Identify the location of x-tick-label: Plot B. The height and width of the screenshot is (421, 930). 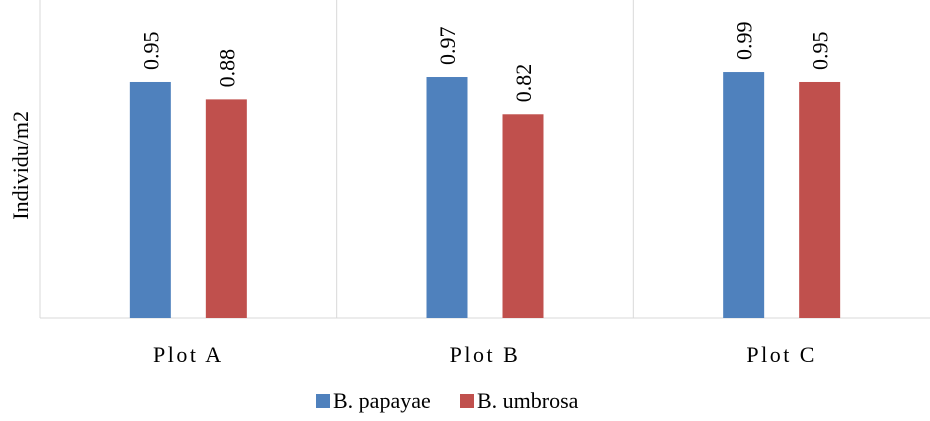
(485, 354).